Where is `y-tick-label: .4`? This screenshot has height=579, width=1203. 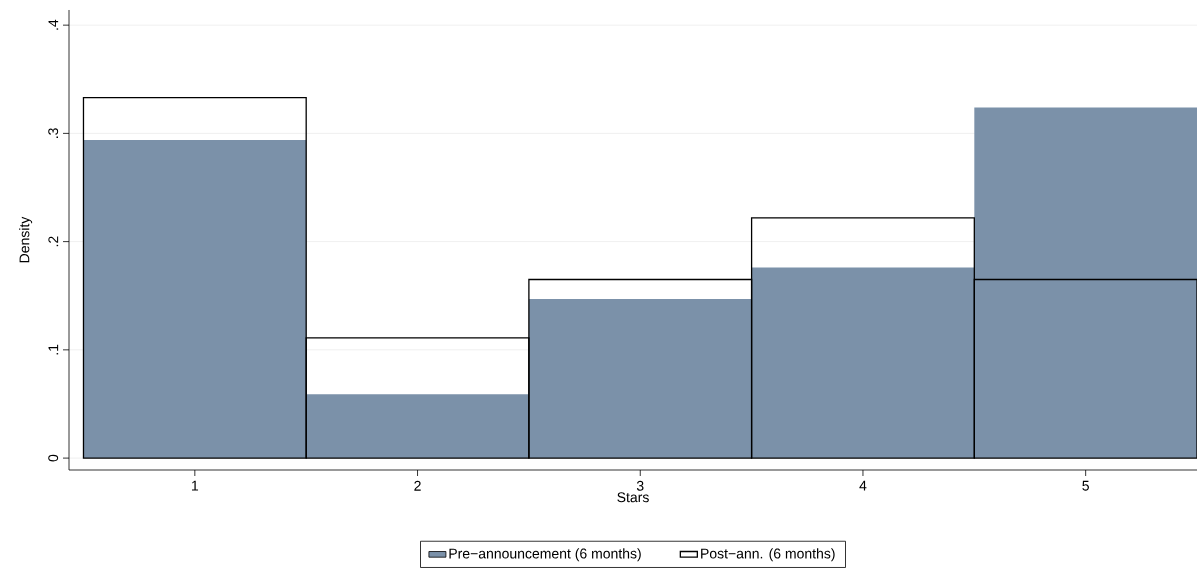
y-tick-label: .4 is located at coordinates (53, 24).